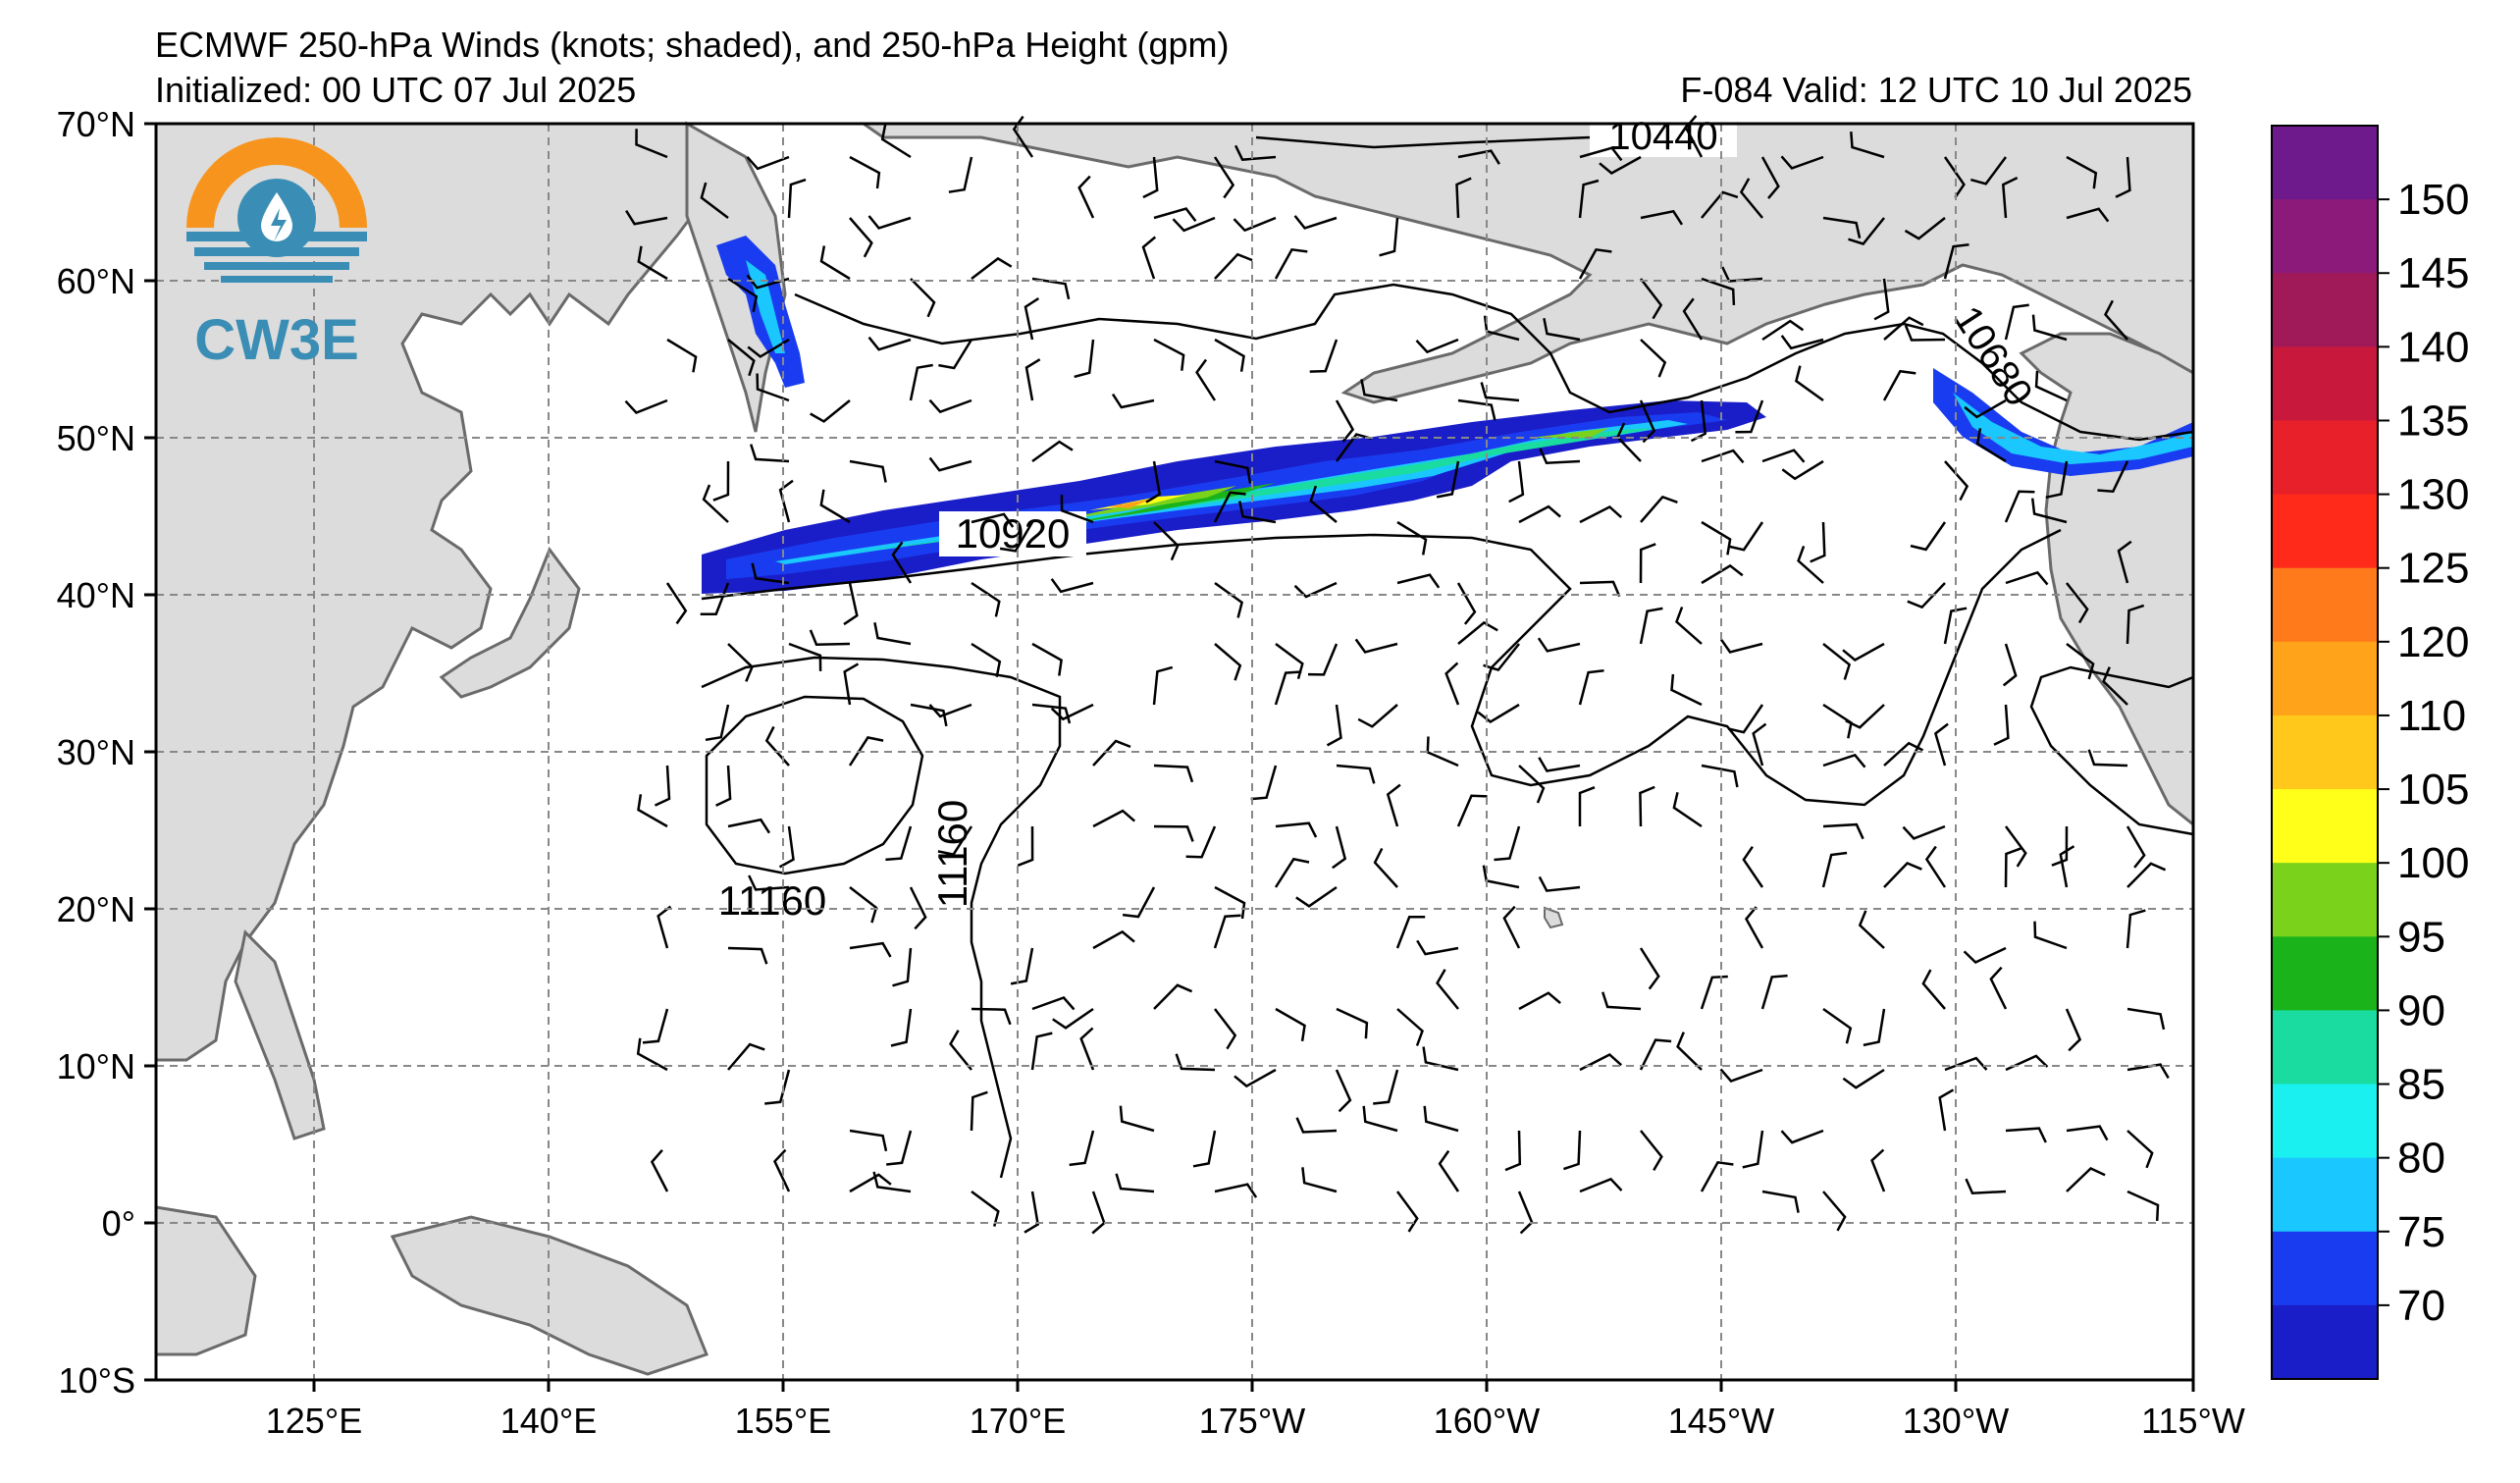 The height and width of the screenshot is (1483, 2520). Describe the element at coordinates (314, 1421) in the screenshot. I see `lon-label: 125°E` at that location.